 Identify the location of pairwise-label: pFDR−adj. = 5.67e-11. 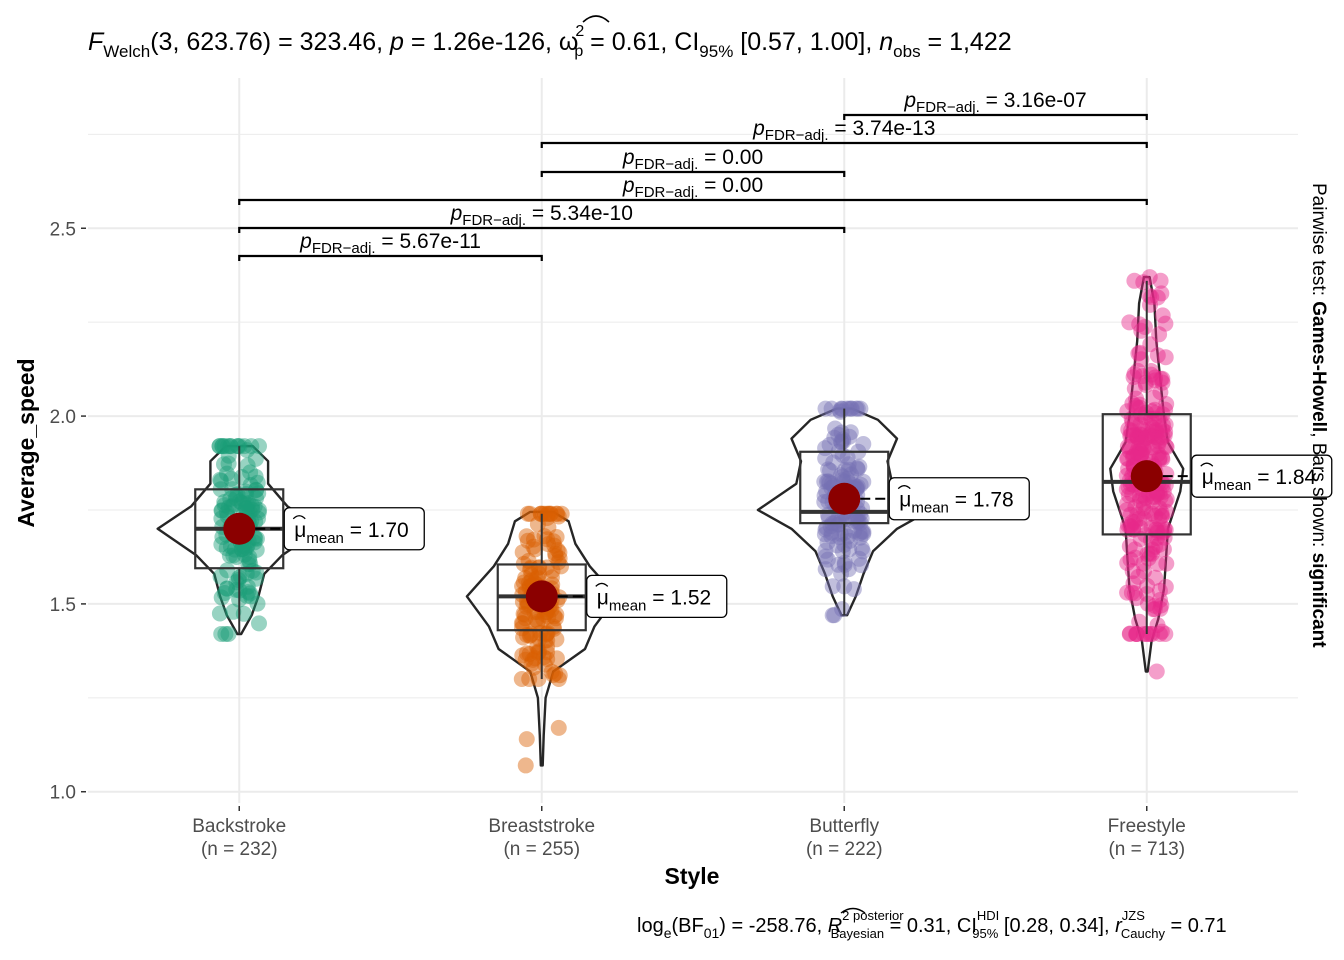
(390, 243).